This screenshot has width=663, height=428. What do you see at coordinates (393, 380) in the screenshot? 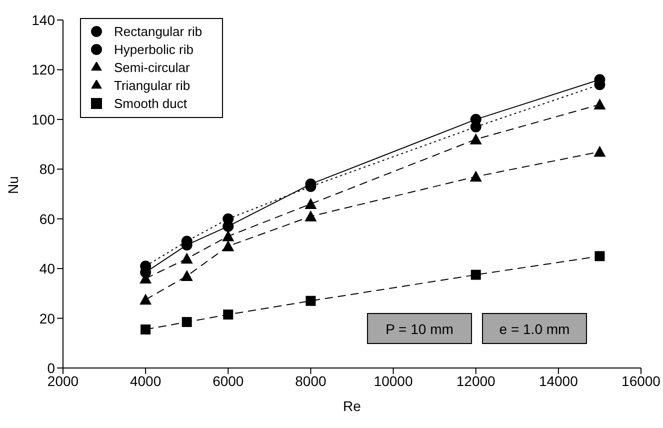
I see `x-tick-label: 10000` at bounding box center [393, 380].